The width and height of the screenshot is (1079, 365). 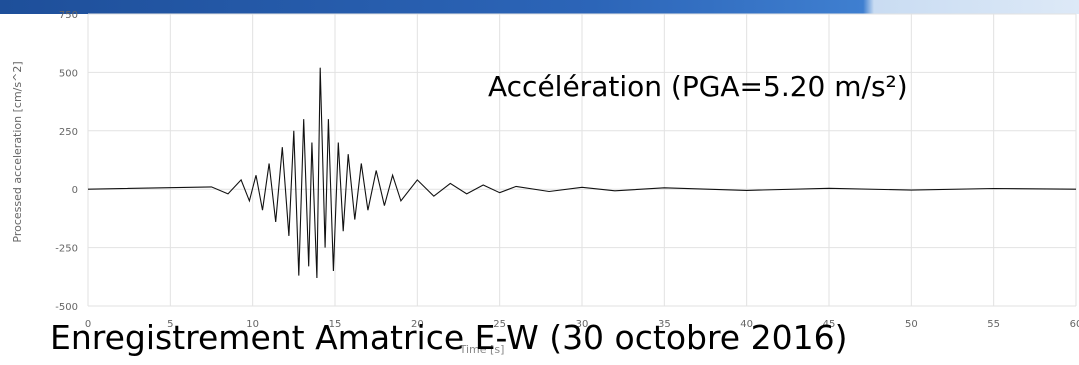 I want to click on x-tick-label: 30, so click(x=582, y=324).